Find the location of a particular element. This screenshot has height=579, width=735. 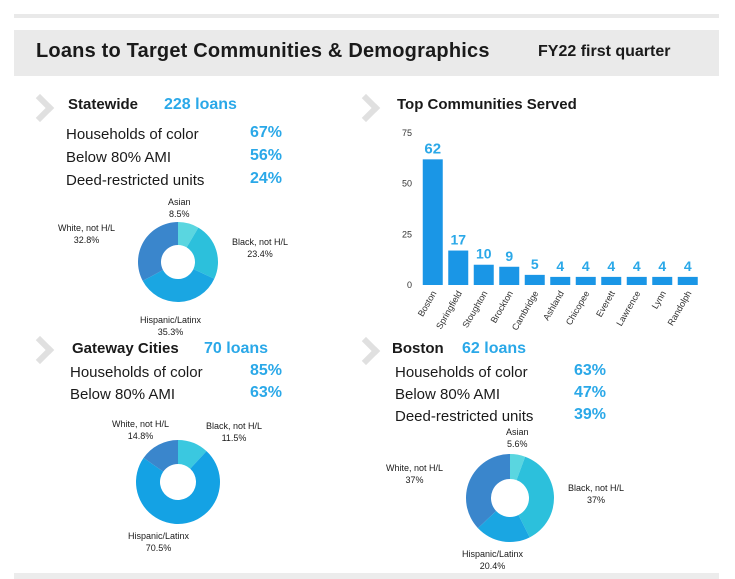

statewide-stat-value: 24% is located at coordinates (266, 178).